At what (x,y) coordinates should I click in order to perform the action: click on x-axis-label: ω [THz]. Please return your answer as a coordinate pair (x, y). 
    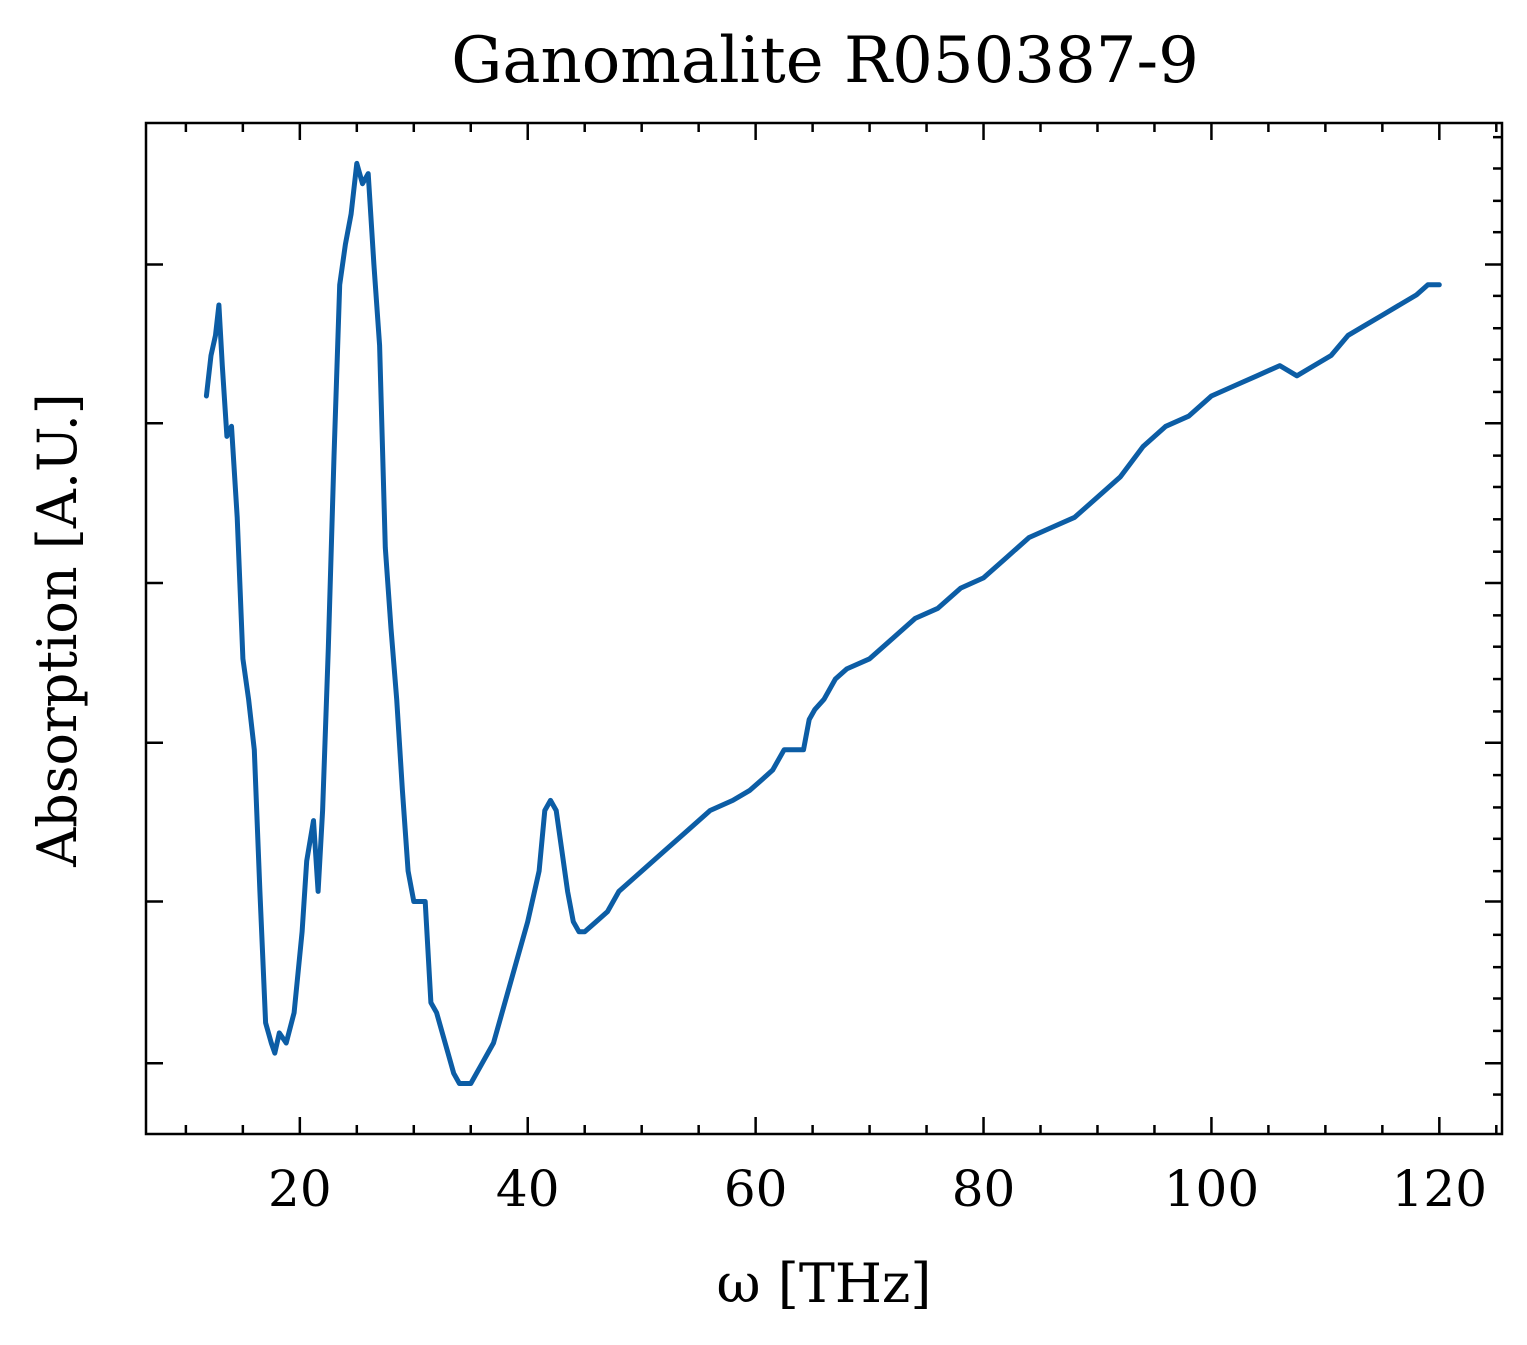
    Looking at the image, I should click on (824, 1283).